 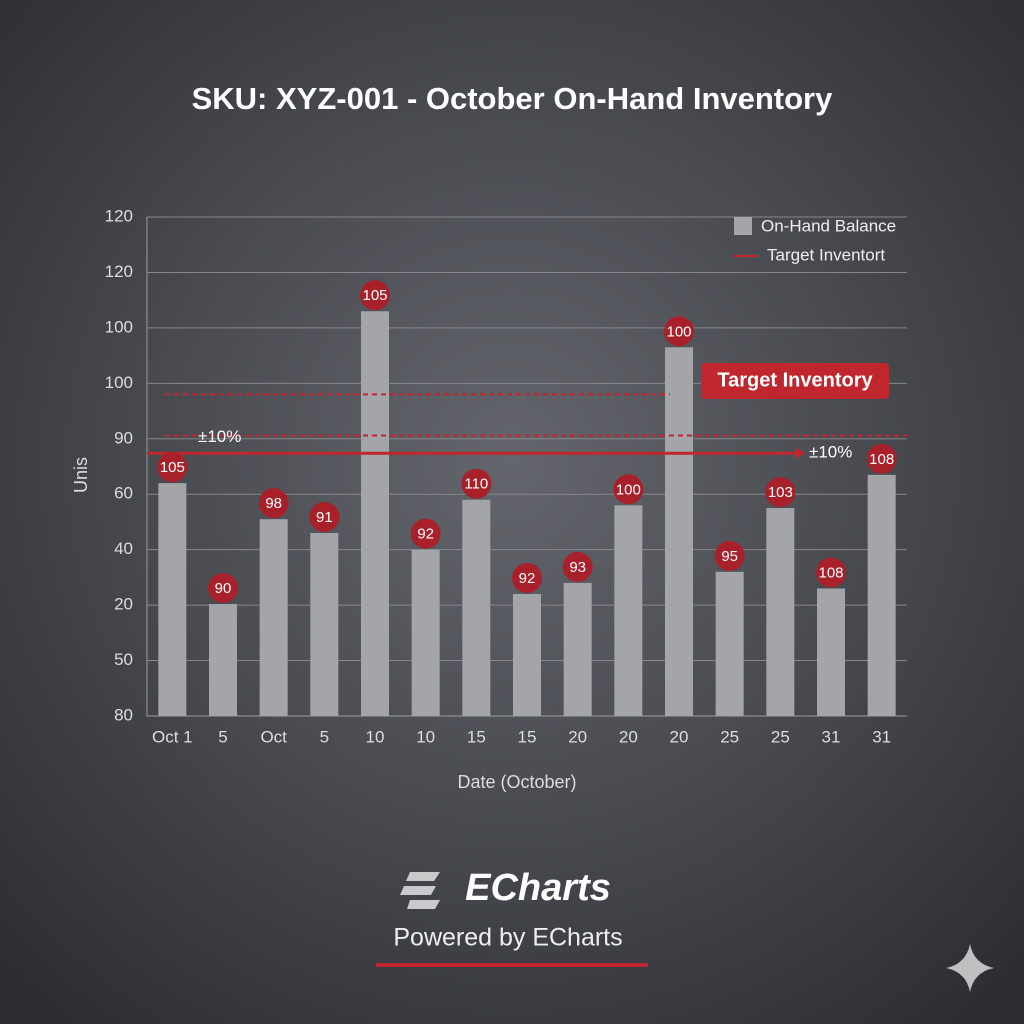 What do you see at coordinates (826, 254) in the screenshot?
I see `legend-label: Target Inventort` at bounding box center [826, 254].